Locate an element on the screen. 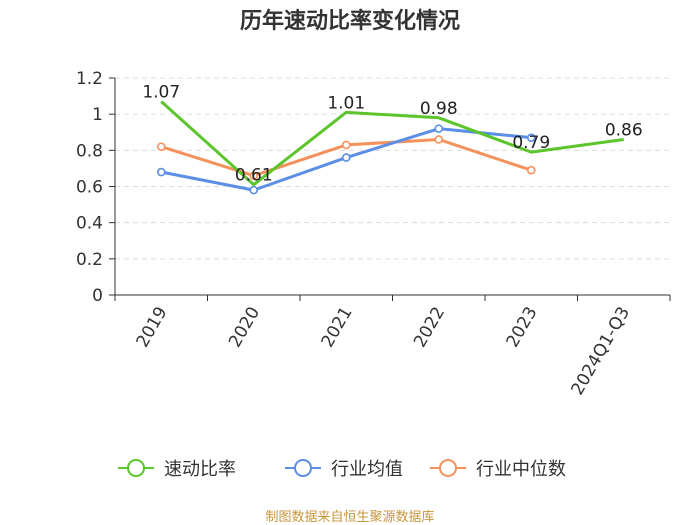  data-label: 1.07 is located at coordinates (161, 93).